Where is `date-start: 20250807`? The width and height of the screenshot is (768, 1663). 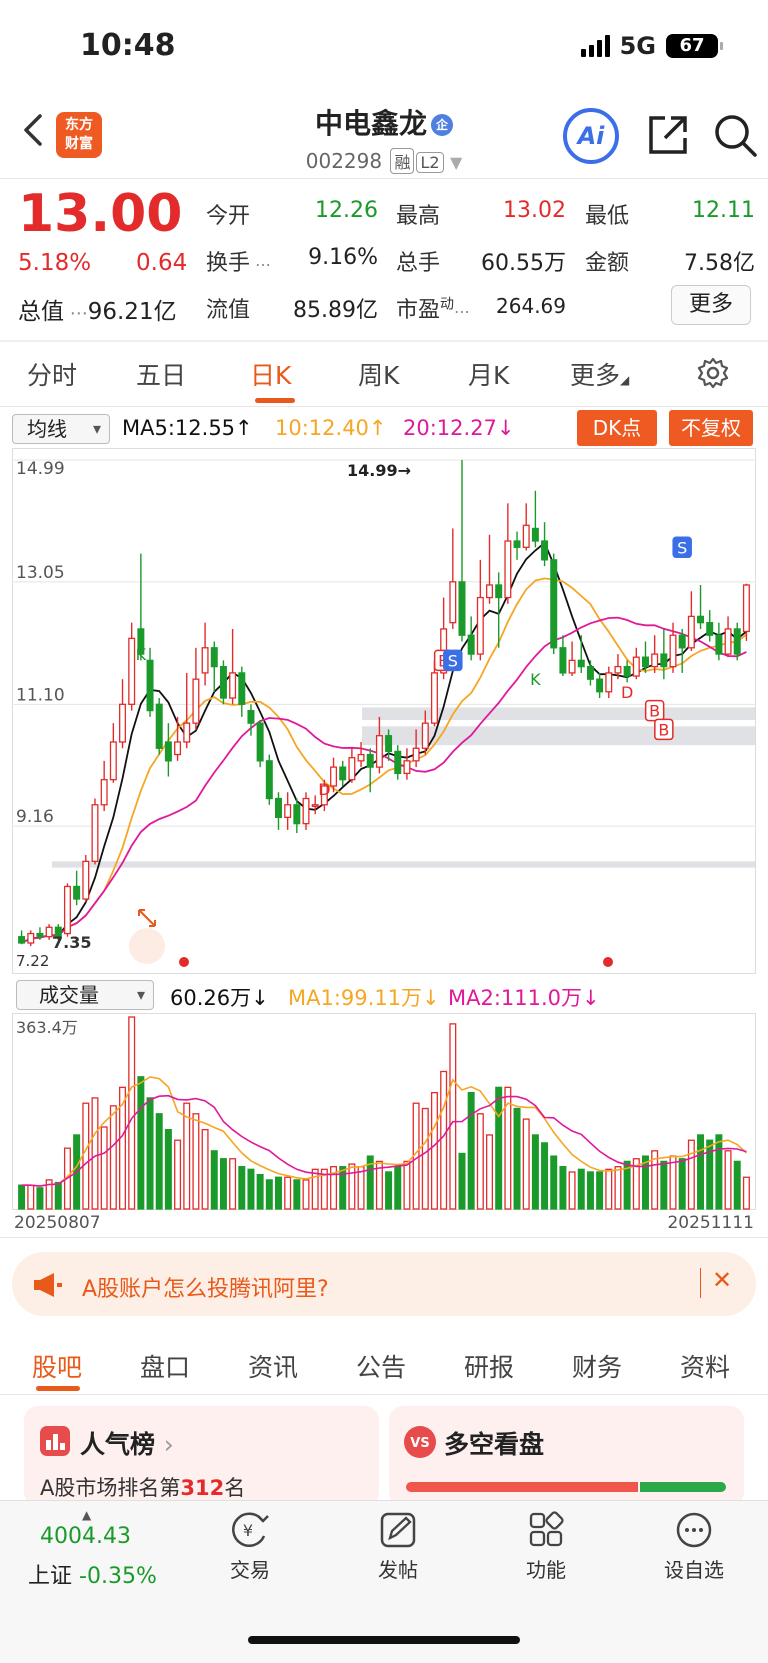 date-start: 20250807 is located at coordinates (57, 1223).